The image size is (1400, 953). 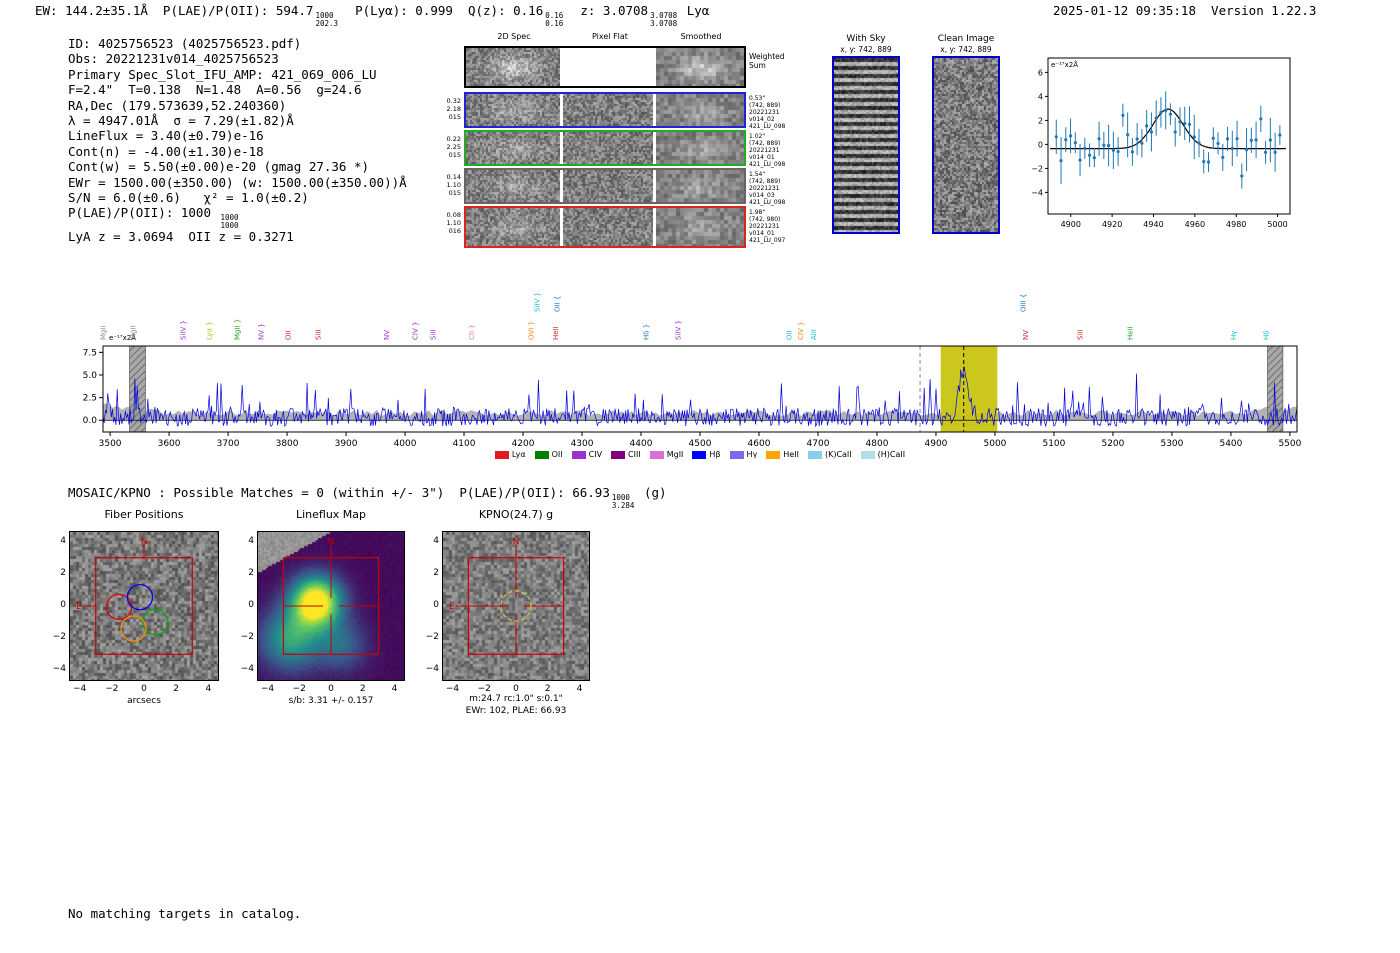 I want to click on x-tick-label: 5400, so click(x=1230, y=444).